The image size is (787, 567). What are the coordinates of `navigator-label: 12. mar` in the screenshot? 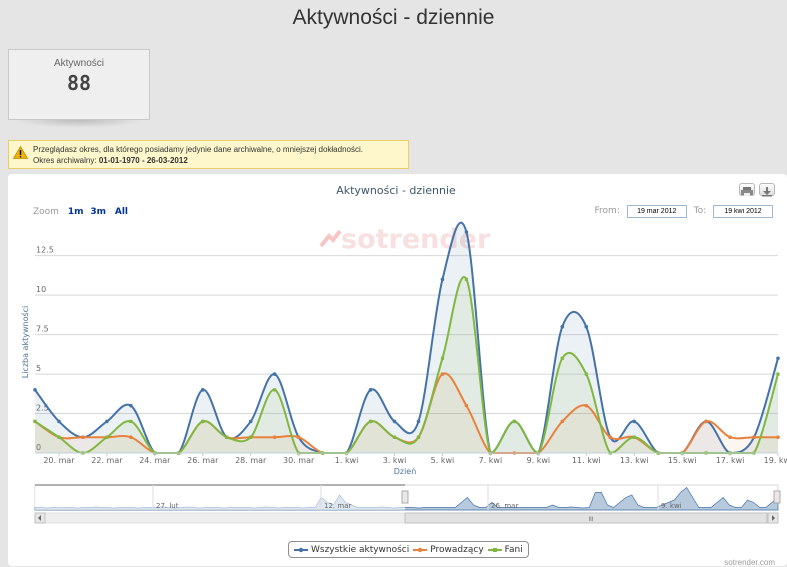 It's located at (337, 506).